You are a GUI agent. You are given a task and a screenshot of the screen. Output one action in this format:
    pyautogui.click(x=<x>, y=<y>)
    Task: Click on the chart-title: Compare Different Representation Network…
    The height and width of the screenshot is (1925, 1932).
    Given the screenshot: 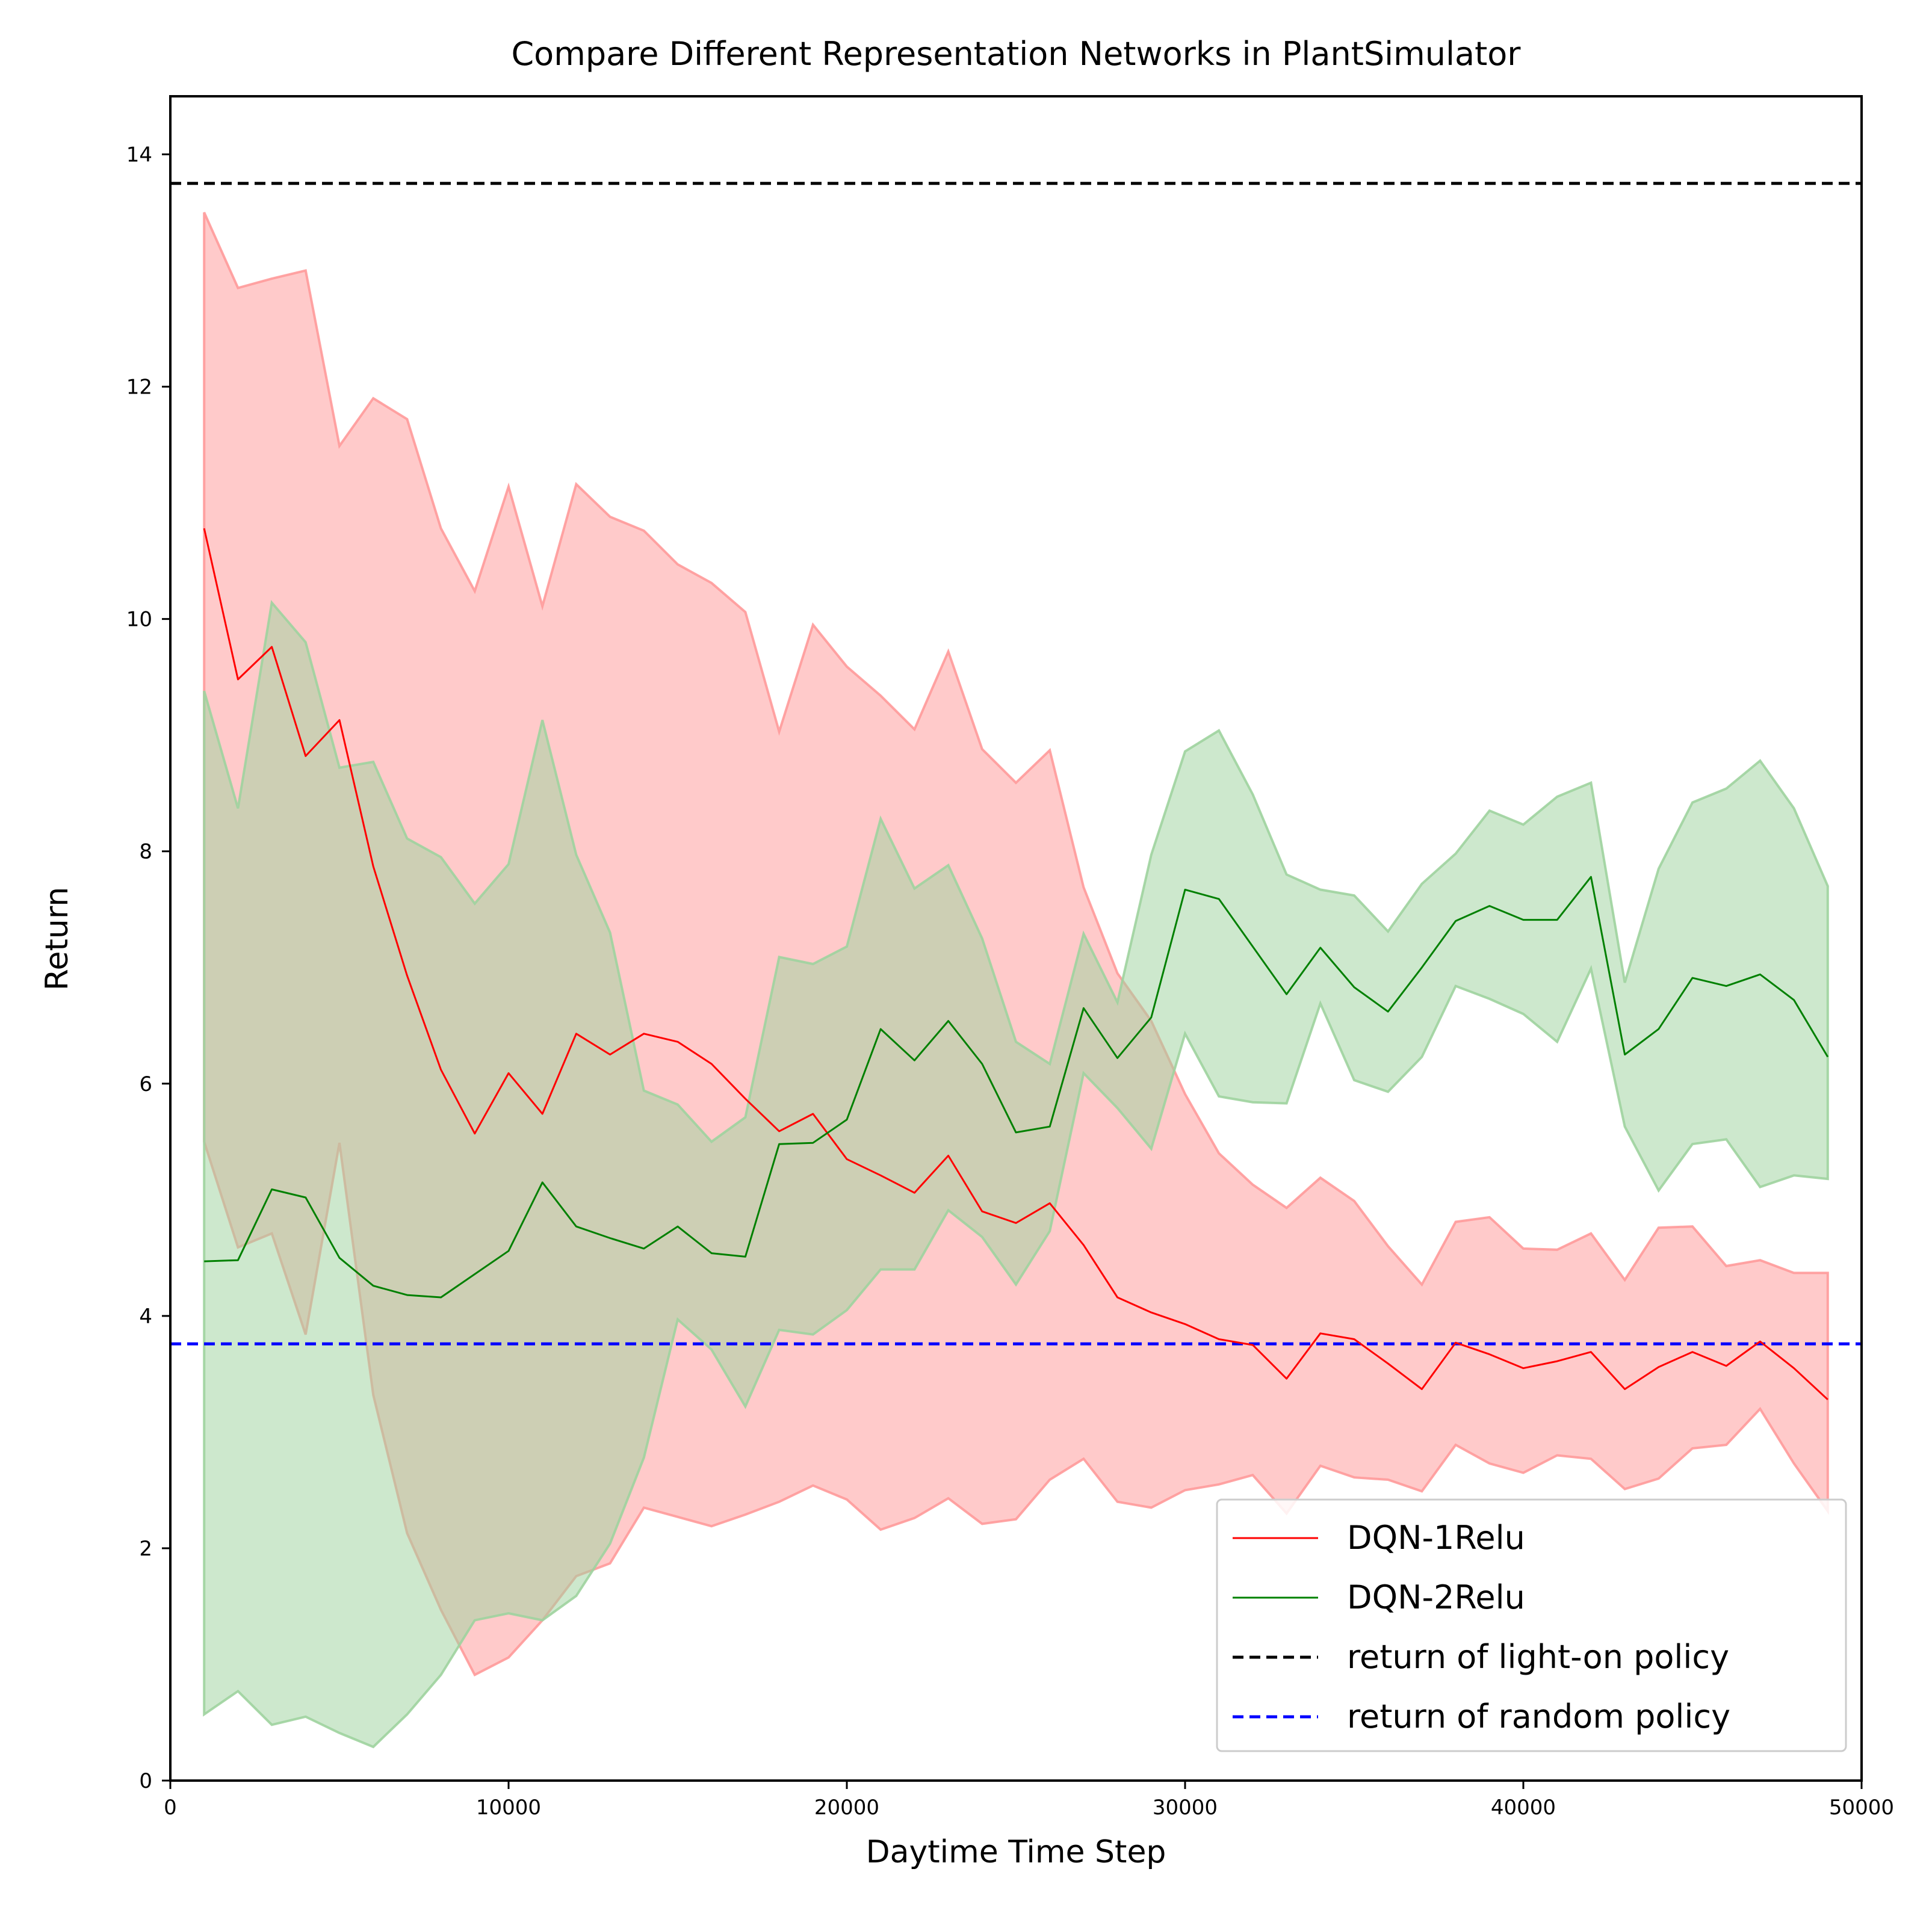 What is the action you would take?
    pyautogui.click(x=1016, y=54)
    